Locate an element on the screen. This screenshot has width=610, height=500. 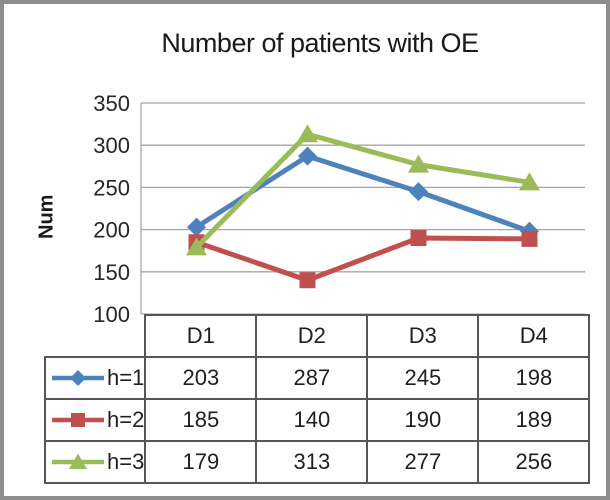
column-header-D3: D3 is located at coordinates (423, 336).